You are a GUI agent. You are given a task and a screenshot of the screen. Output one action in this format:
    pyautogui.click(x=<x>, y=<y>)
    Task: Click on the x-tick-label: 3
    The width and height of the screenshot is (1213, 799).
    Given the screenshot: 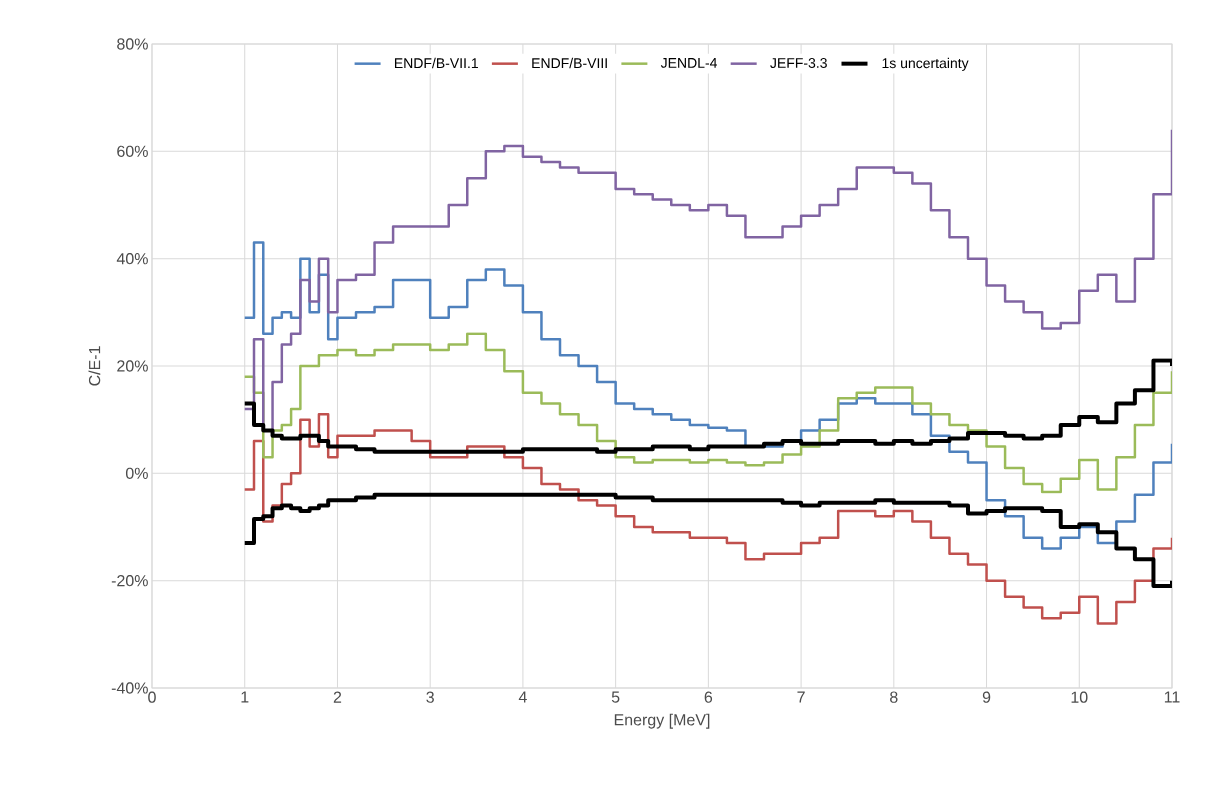 What is the action you would take?
    pyautogui.click(x=430, y=697)
    